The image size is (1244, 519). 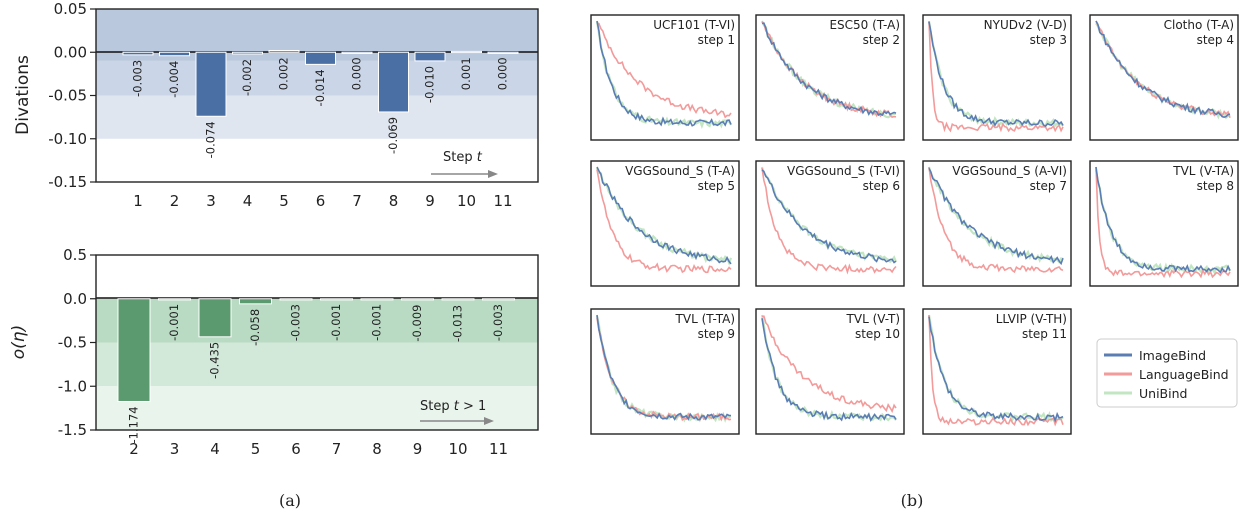 What do you see at coordinates (320, 87) in the screenshot?
I see `bar-value-label: -0.014` at bounding box center [320, 87].